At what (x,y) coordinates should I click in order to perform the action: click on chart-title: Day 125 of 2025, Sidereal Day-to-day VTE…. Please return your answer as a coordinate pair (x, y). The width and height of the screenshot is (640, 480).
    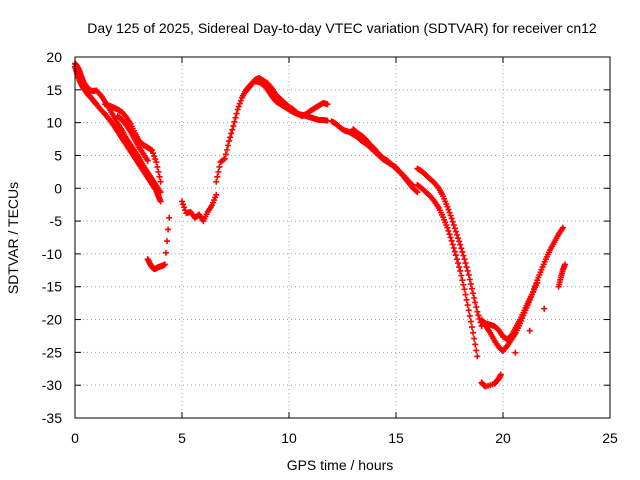
    Looking at the image, I should click on (342, 28).